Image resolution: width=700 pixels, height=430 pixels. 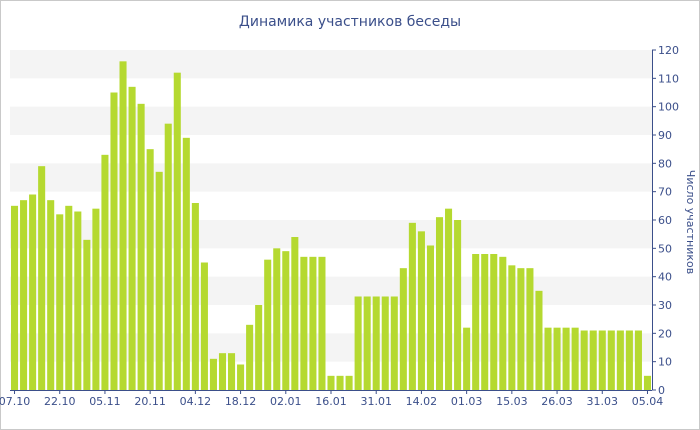 I want to click on y-tick-label: 100, so click(x=668, y=107).